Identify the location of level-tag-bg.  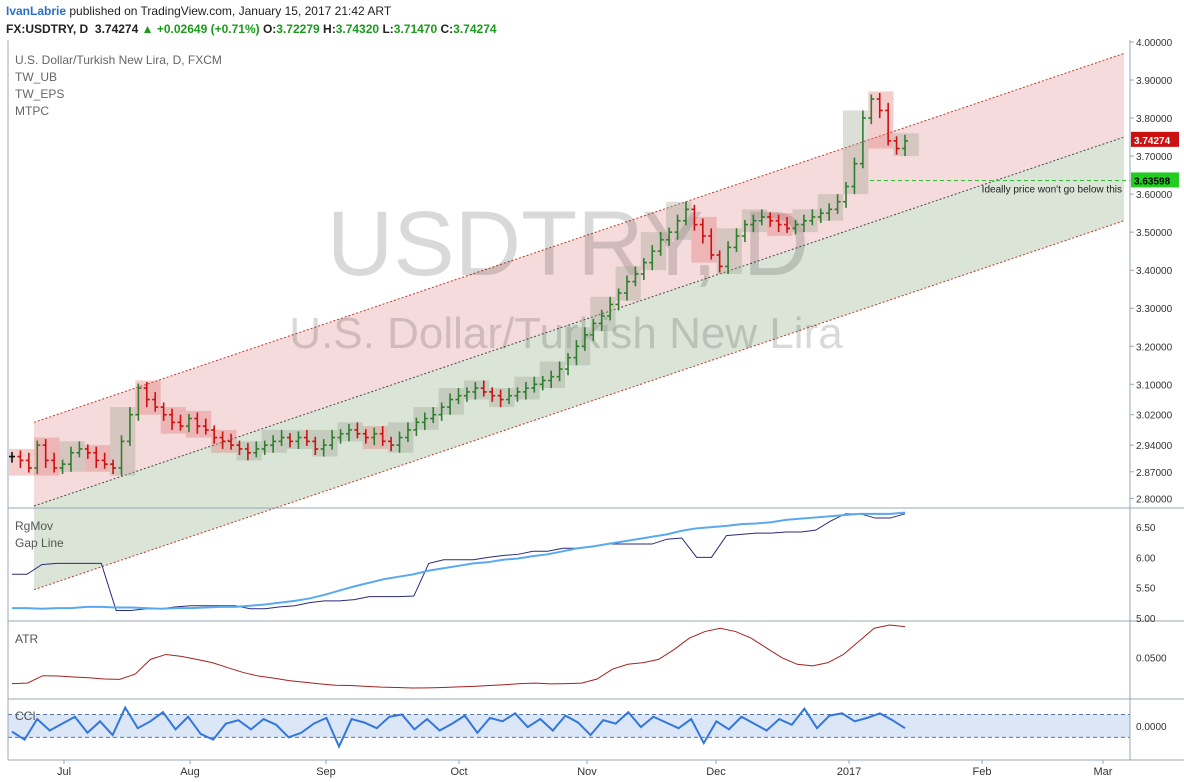
(1155, 180).